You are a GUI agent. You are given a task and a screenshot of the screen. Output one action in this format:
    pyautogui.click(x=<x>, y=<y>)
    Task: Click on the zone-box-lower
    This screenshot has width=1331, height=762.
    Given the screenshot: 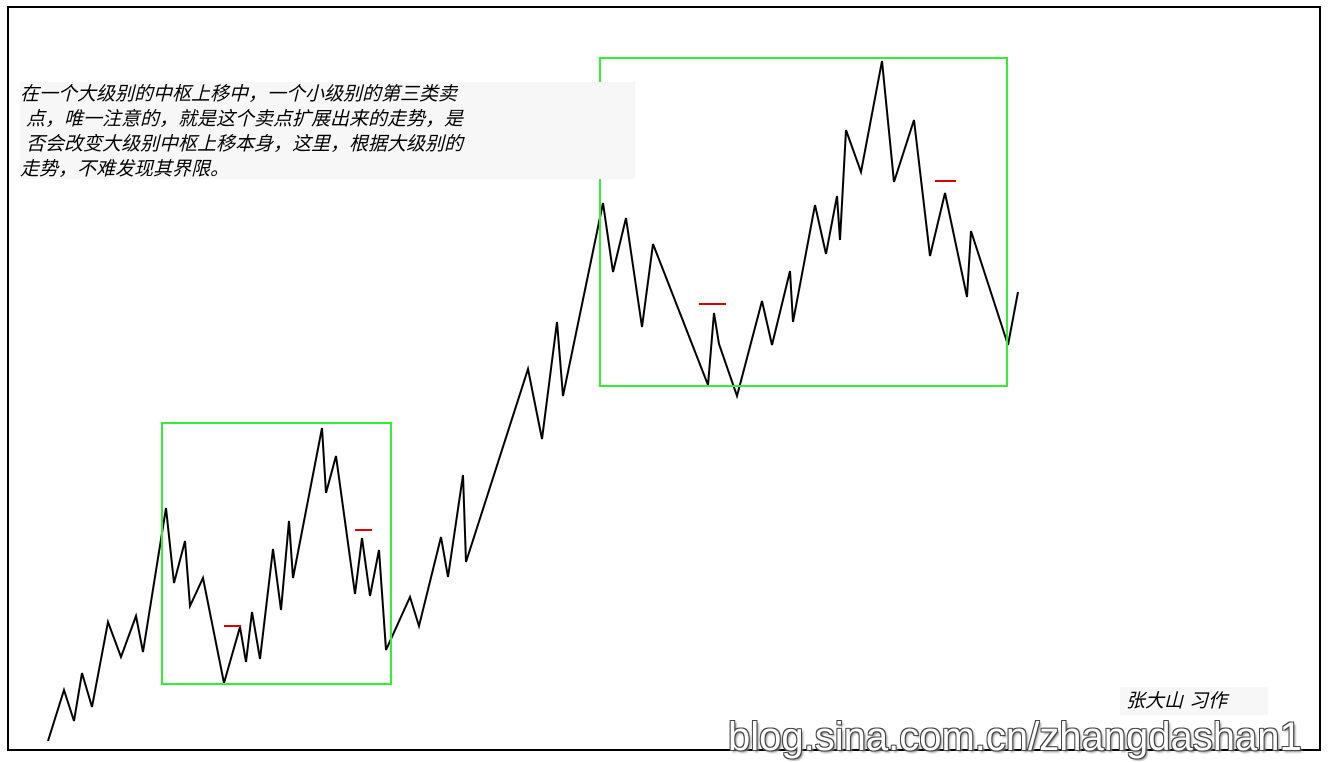 What is the action you would take?
    pyautogui.click(x=276, y=553)
    